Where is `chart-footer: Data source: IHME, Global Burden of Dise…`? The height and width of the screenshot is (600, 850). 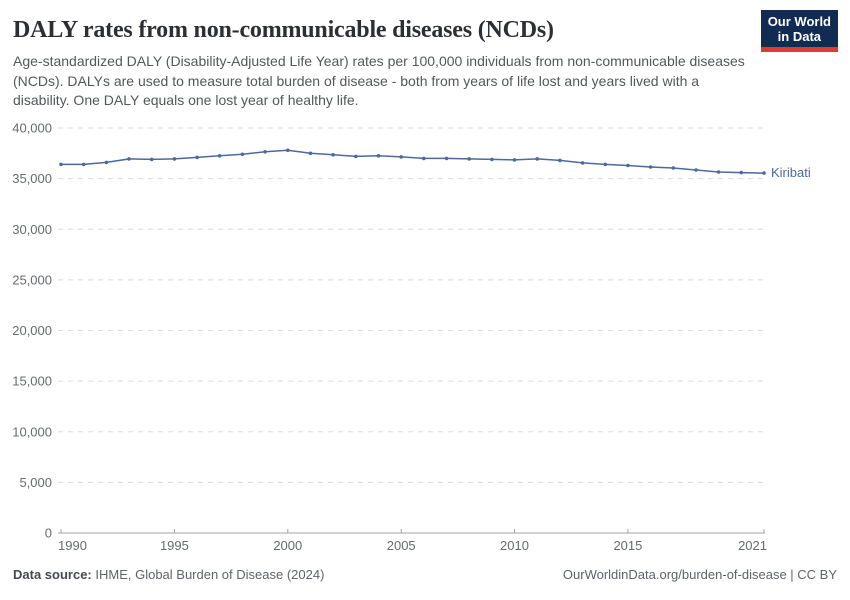
chart-footer: Data source: IHME, Global Burden of Dise… is located at coordinates (425, 574).